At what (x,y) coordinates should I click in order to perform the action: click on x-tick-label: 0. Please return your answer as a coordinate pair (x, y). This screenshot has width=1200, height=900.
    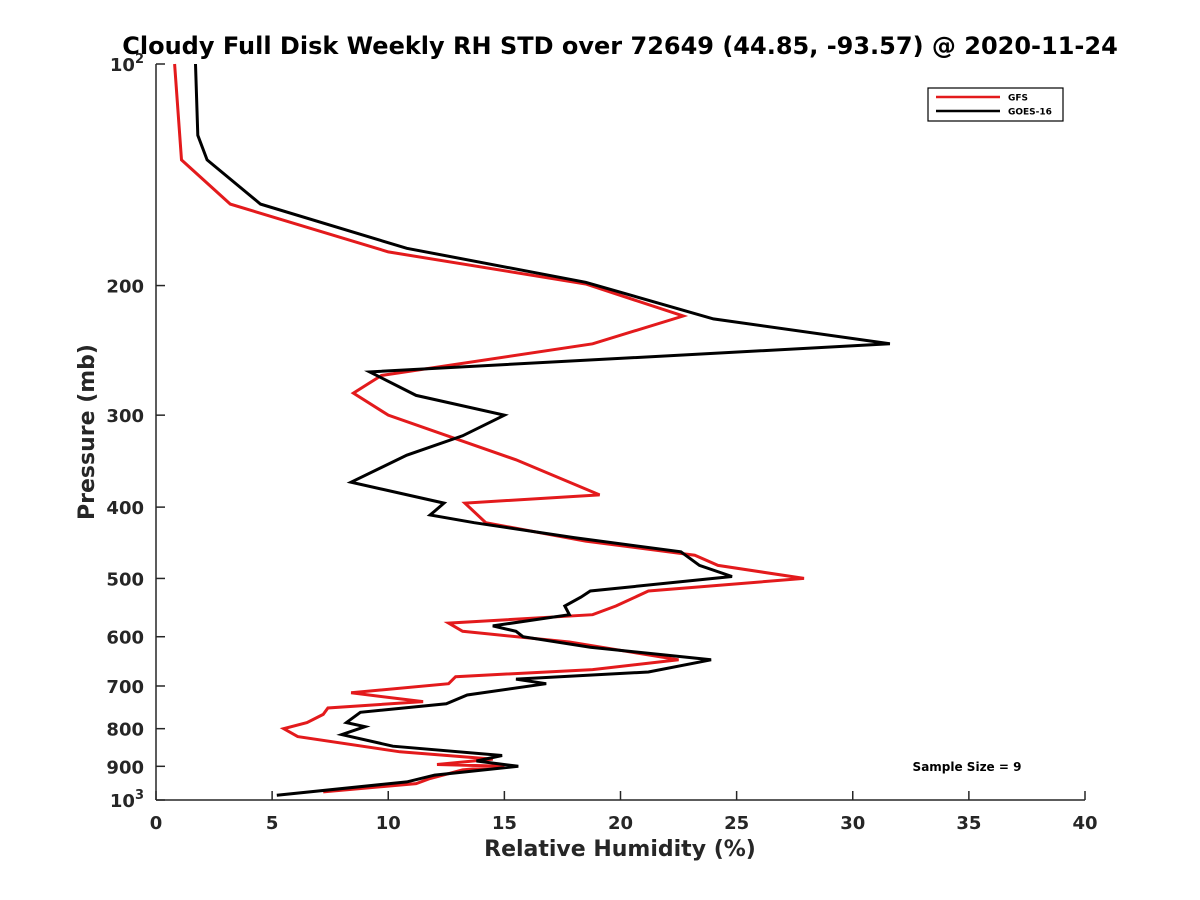
    Looking at the image, I should click on (156, 823).